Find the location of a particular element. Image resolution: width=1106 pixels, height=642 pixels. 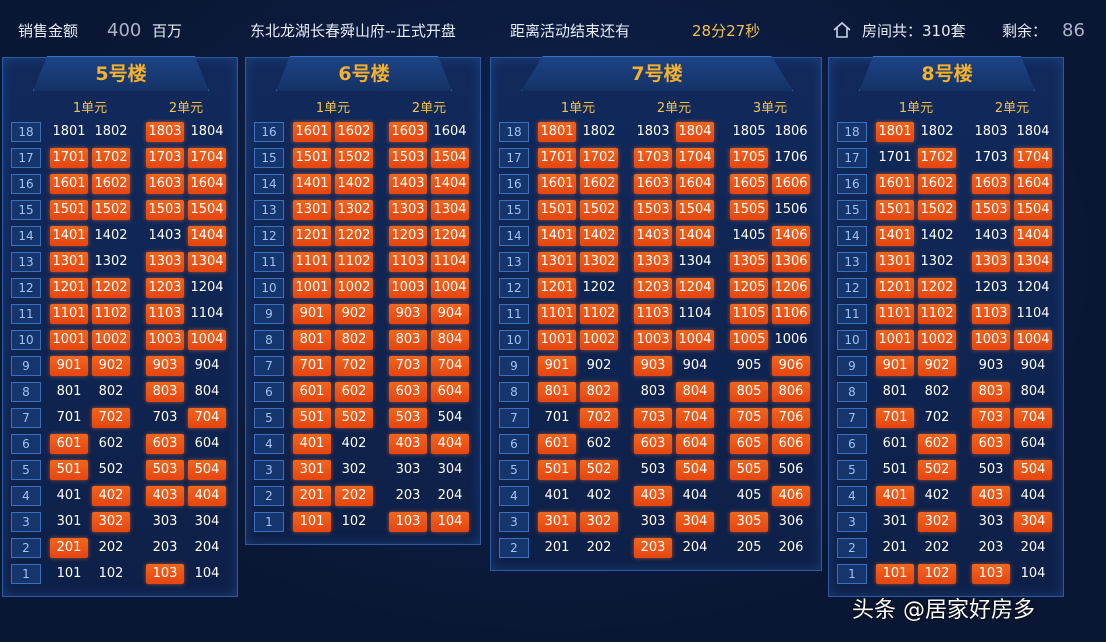

room-sold: 802 is located at coordinates (599, 392).